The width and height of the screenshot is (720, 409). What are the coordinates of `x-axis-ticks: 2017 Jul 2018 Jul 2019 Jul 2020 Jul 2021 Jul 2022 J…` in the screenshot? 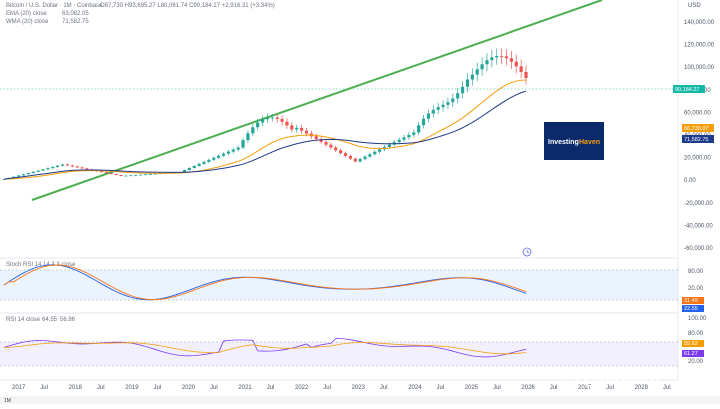 It's located at (341, 388).